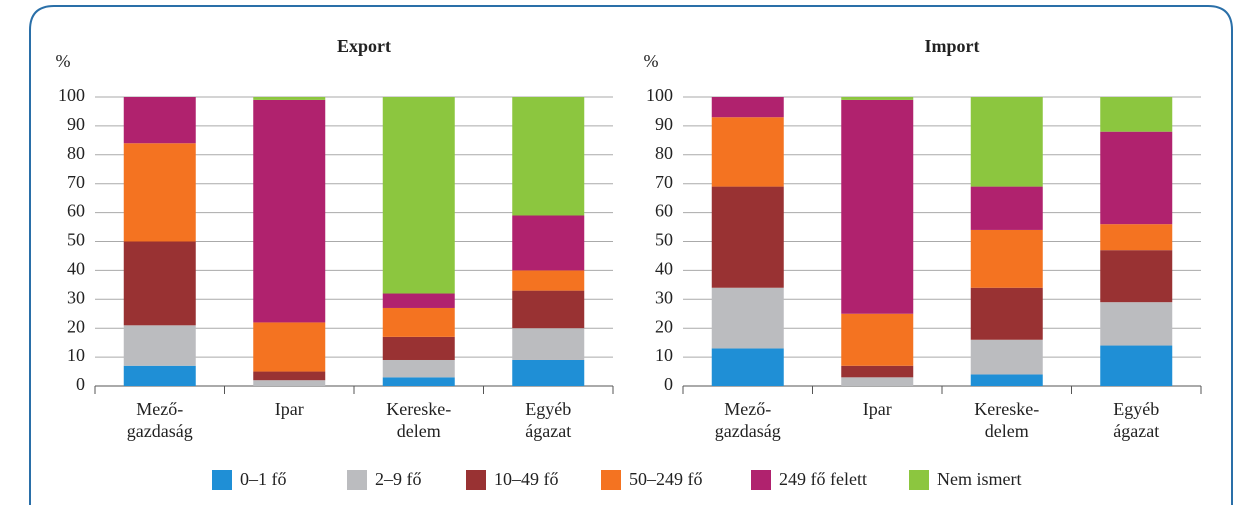 The height and width of the screenshot is (506, 1238). I want to click on legend-label: 0–1 fő, so click(263, 479).